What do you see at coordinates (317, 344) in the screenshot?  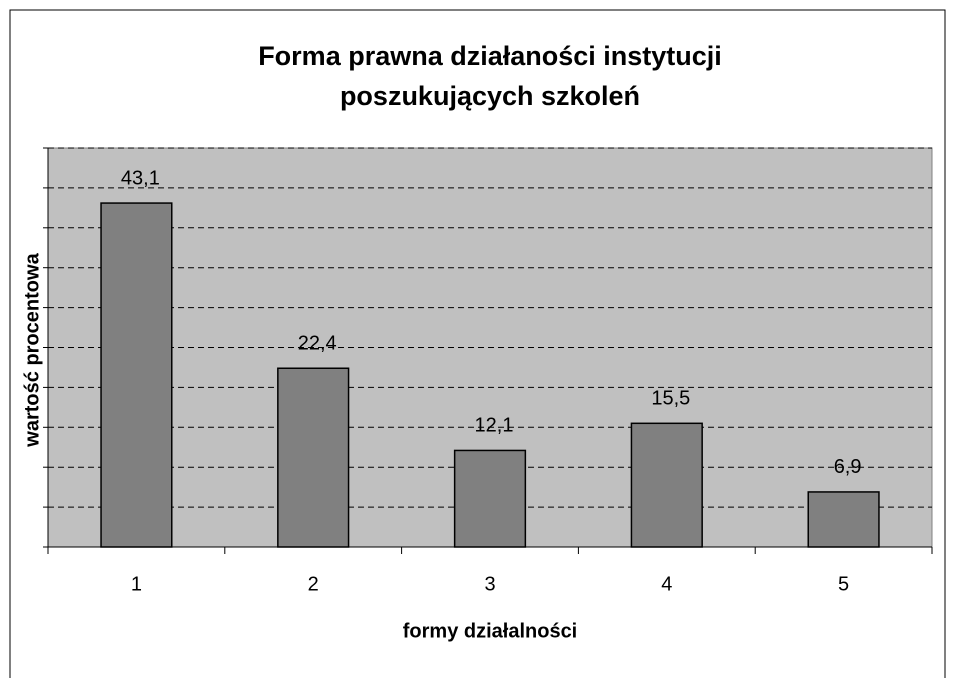 I see `data-label: 22,4` at bounding box center [317, 344].